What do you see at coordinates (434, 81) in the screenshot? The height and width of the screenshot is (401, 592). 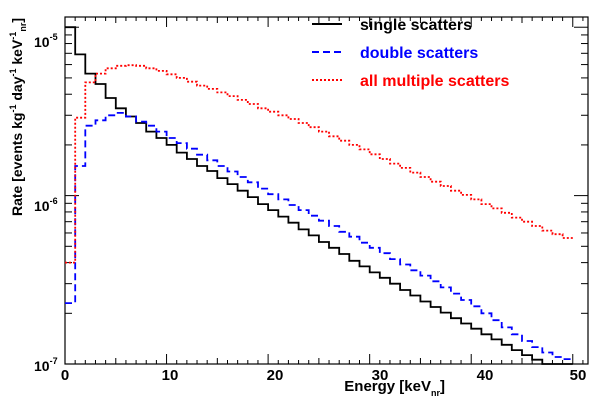 I see `legend-label-multiple: all multiple scatters` at bounding box center [434, 81].